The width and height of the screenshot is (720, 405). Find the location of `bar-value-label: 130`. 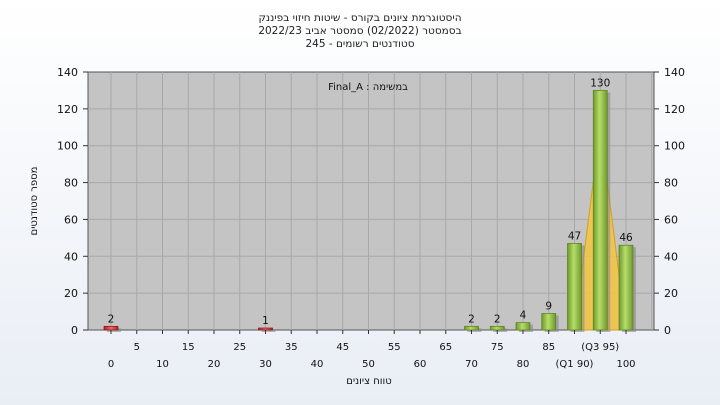

bar-value-label: 130 is located at coordinates (600, 83).